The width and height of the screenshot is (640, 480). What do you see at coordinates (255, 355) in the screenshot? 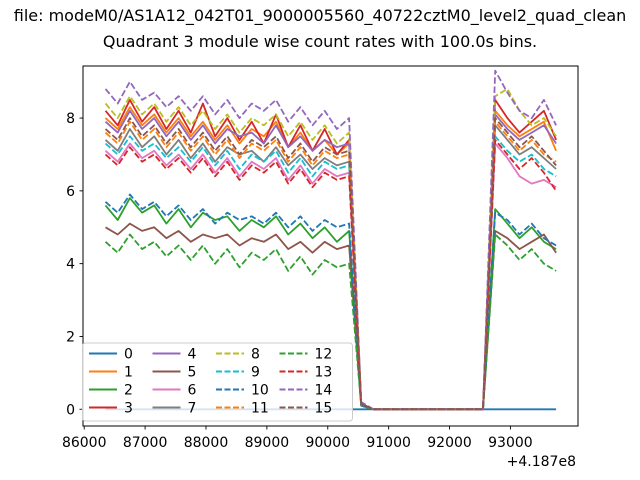
I see `legend-label-8: 8` at bounding box center [255, 355].